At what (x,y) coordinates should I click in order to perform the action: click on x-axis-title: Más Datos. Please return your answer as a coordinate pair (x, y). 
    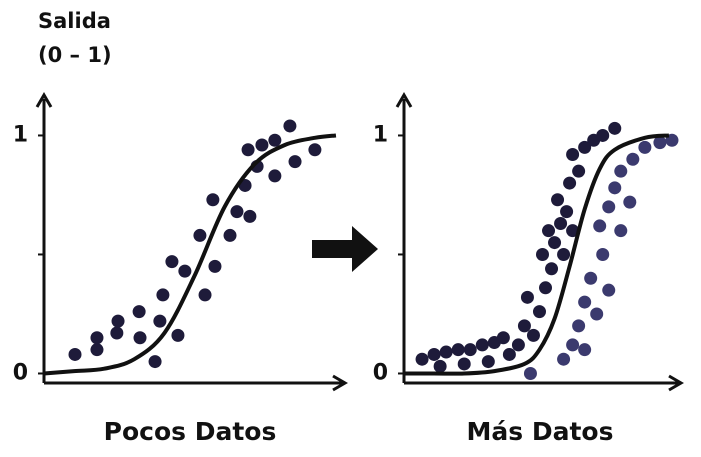
    Looking at the image, I should click on (540, 431).